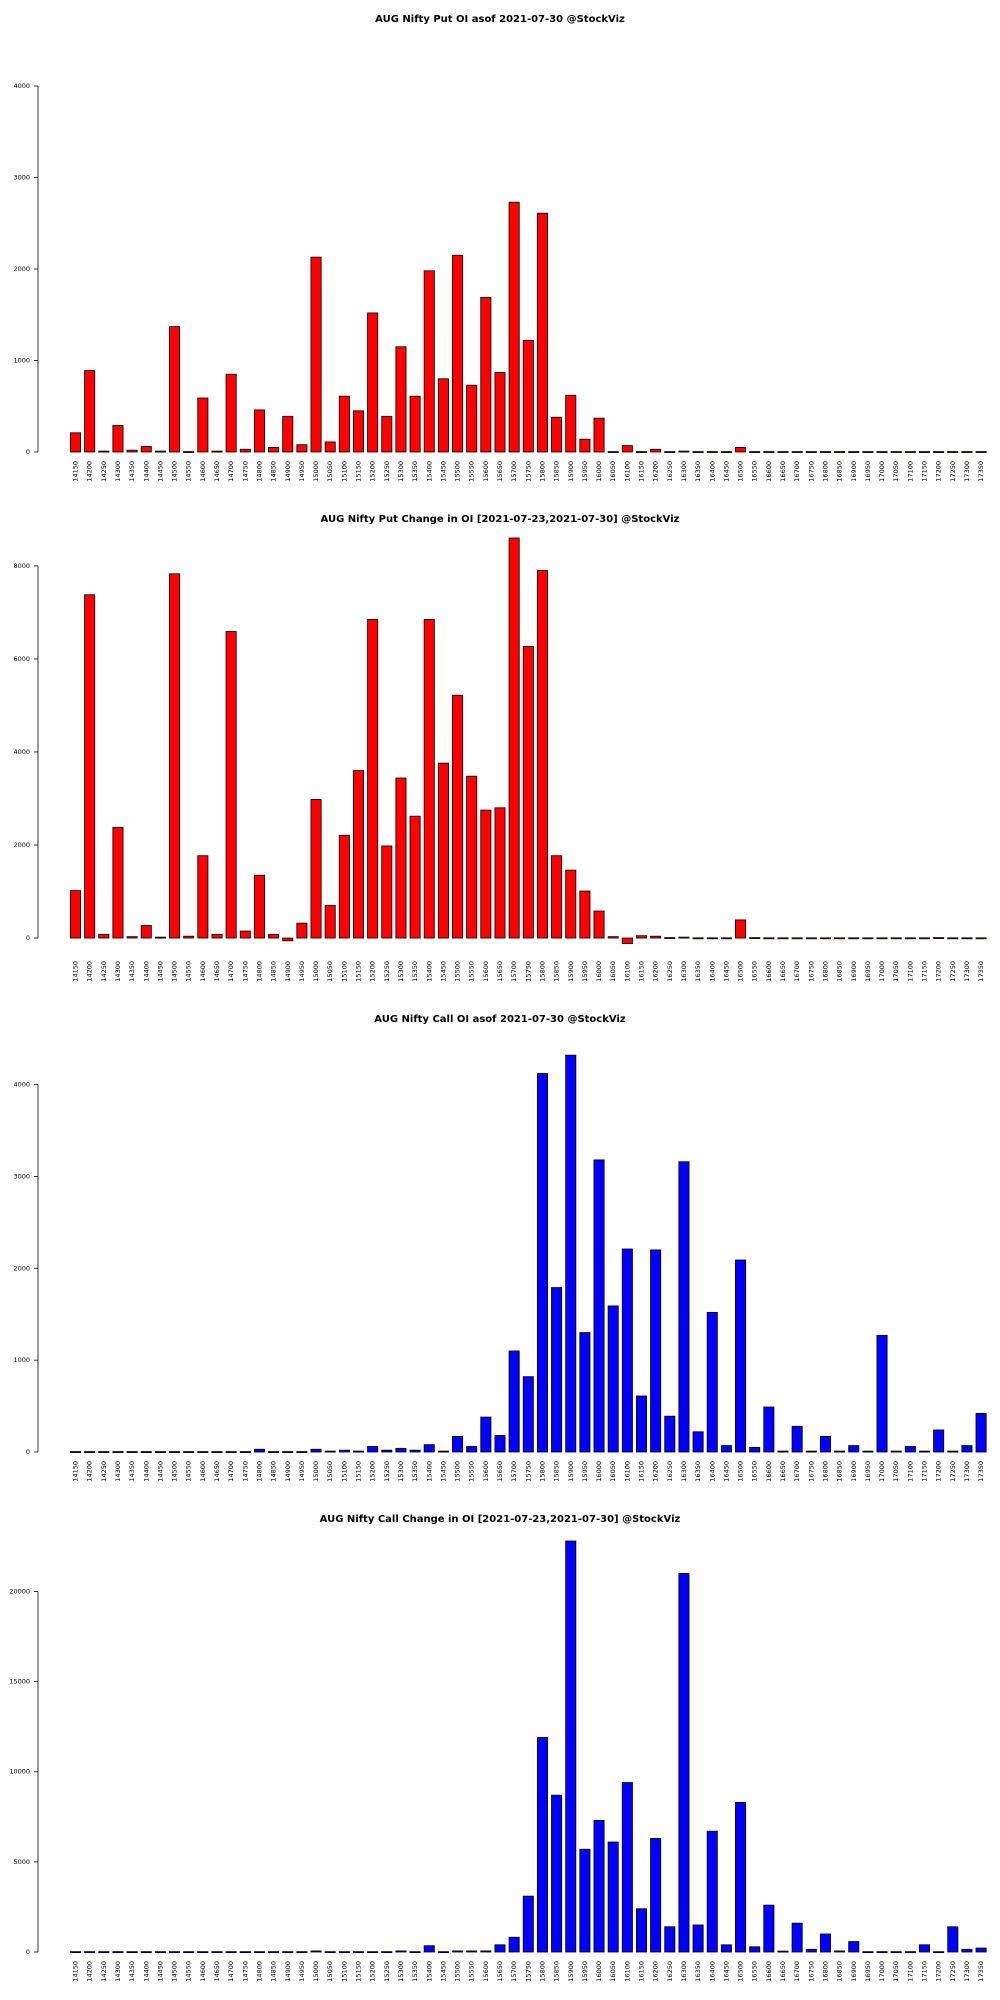 Image resolution: width=1000 pixels, height=2000 pixels. I want to click on x-tick-label: 16900, so click(854, 971).